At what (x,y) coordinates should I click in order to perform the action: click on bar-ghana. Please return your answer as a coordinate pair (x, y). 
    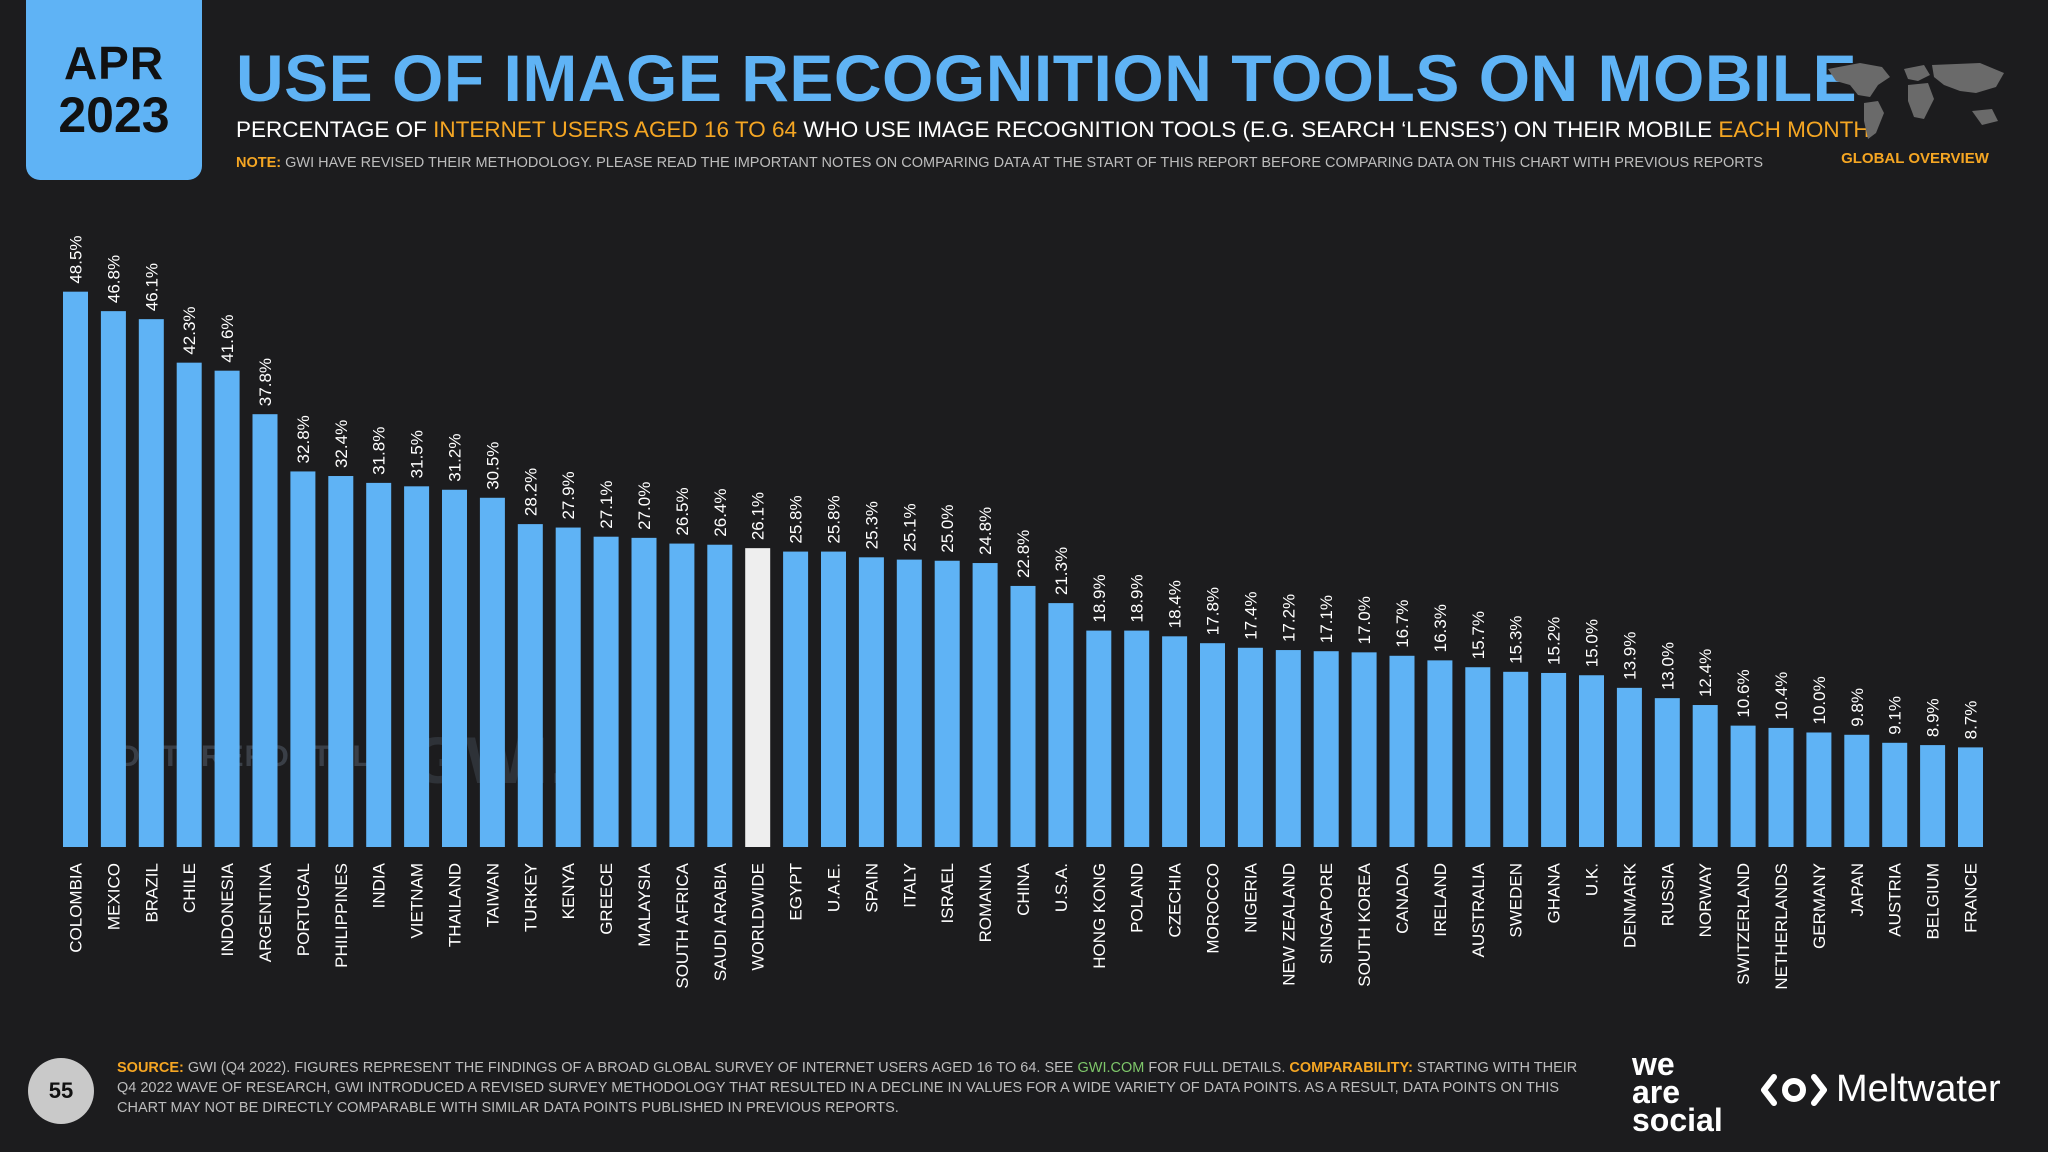
    Looking at the image, I should click on (1554, 759).